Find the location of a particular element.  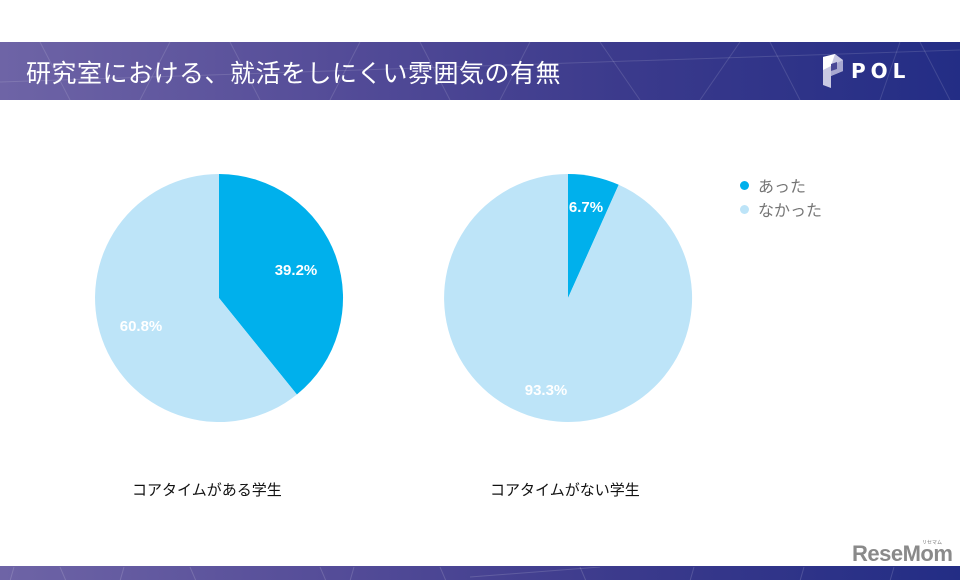

slice-label-atta: 39.2% is located at coordinates (296, 270).